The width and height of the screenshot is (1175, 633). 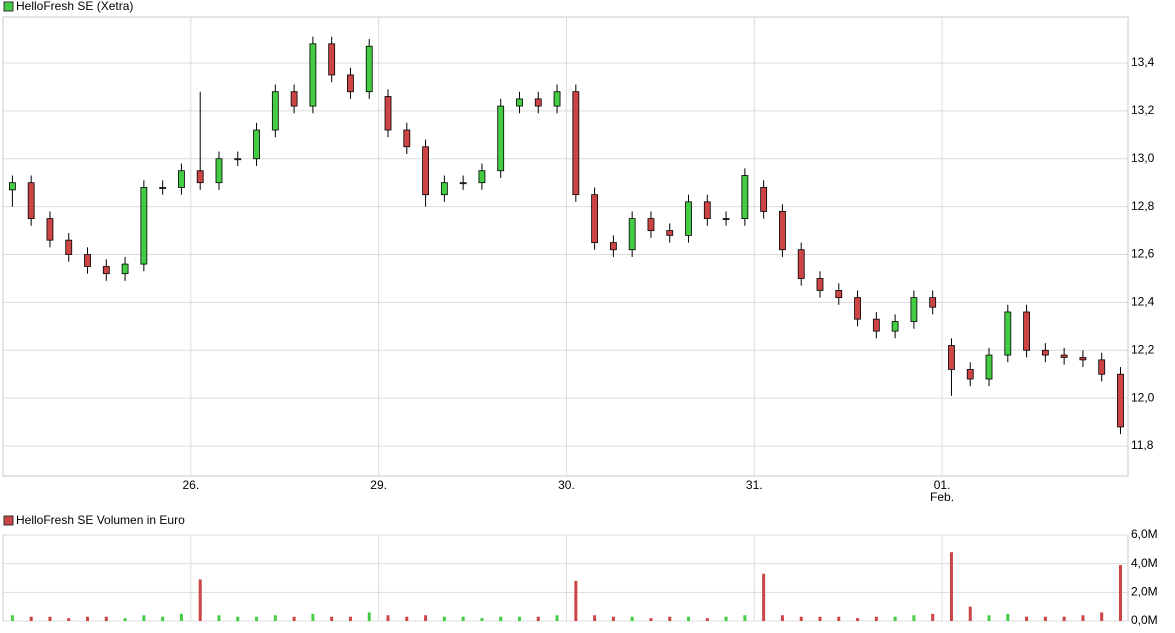 I want to click on x-tick-label: 01., so click(x=942, y=485).